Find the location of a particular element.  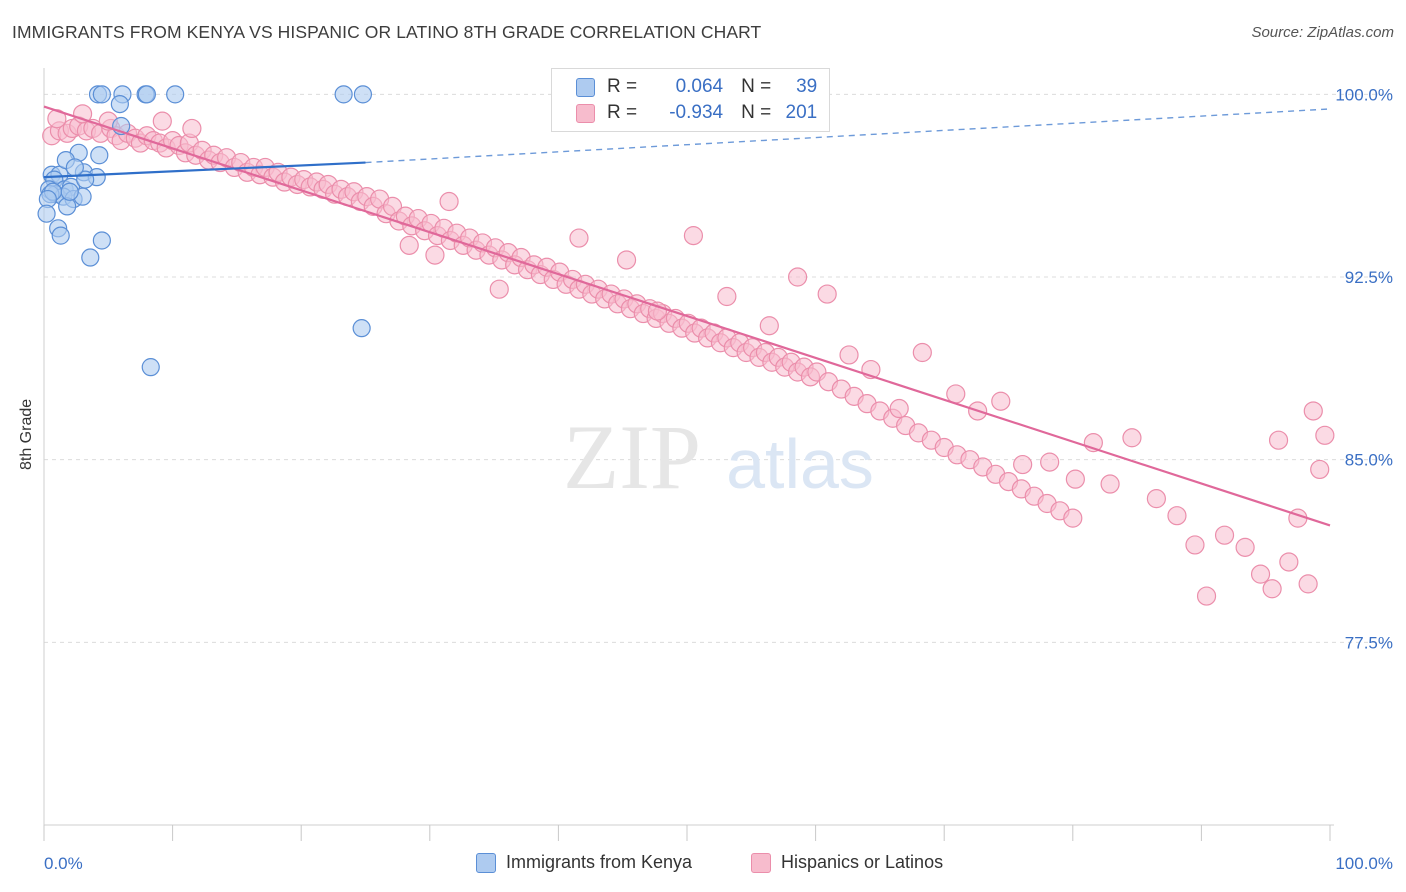

bottom-legend-kenya: Immigrants from Kenya is located at coordinates (584, 862).